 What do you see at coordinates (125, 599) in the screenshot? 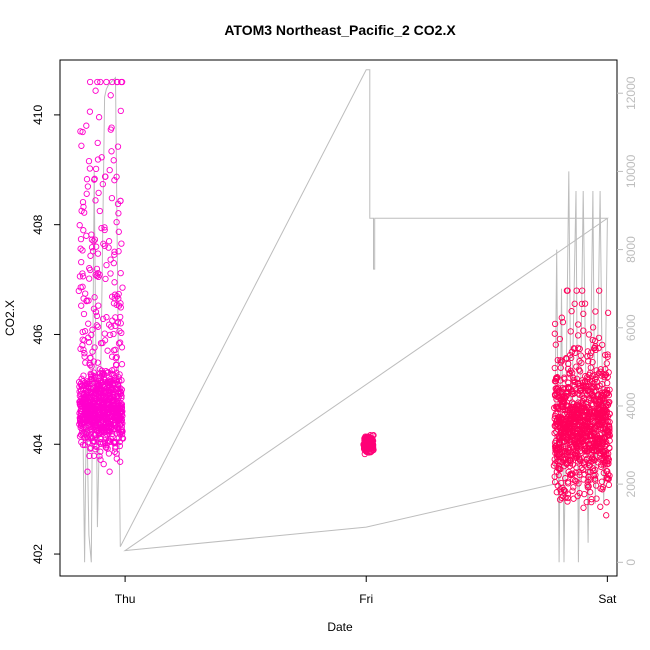
I see `x-tick-label-0: Thu` at bounding box center [125, 599].